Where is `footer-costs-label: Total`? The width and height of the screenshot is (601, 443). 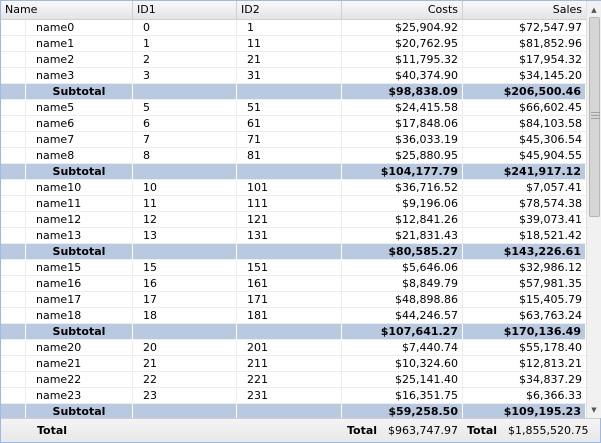 footer-costs-label: Total is located at coordinates (362, 430).